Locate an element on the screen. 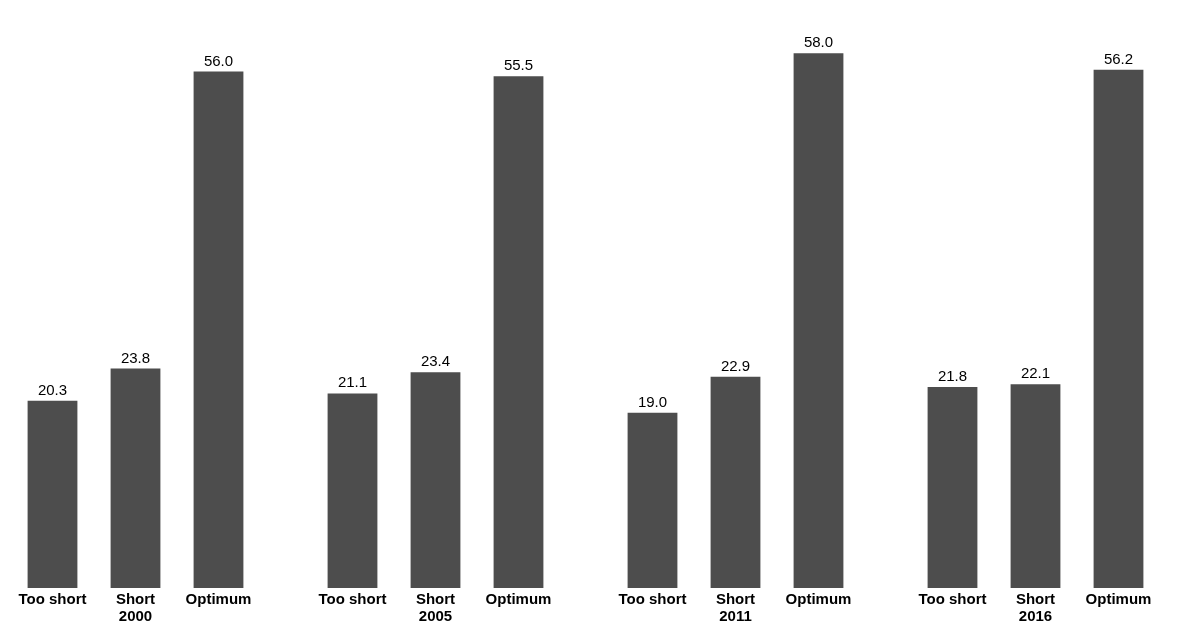  x-axis-title: 2016 is located at coordinates (1035, 615).